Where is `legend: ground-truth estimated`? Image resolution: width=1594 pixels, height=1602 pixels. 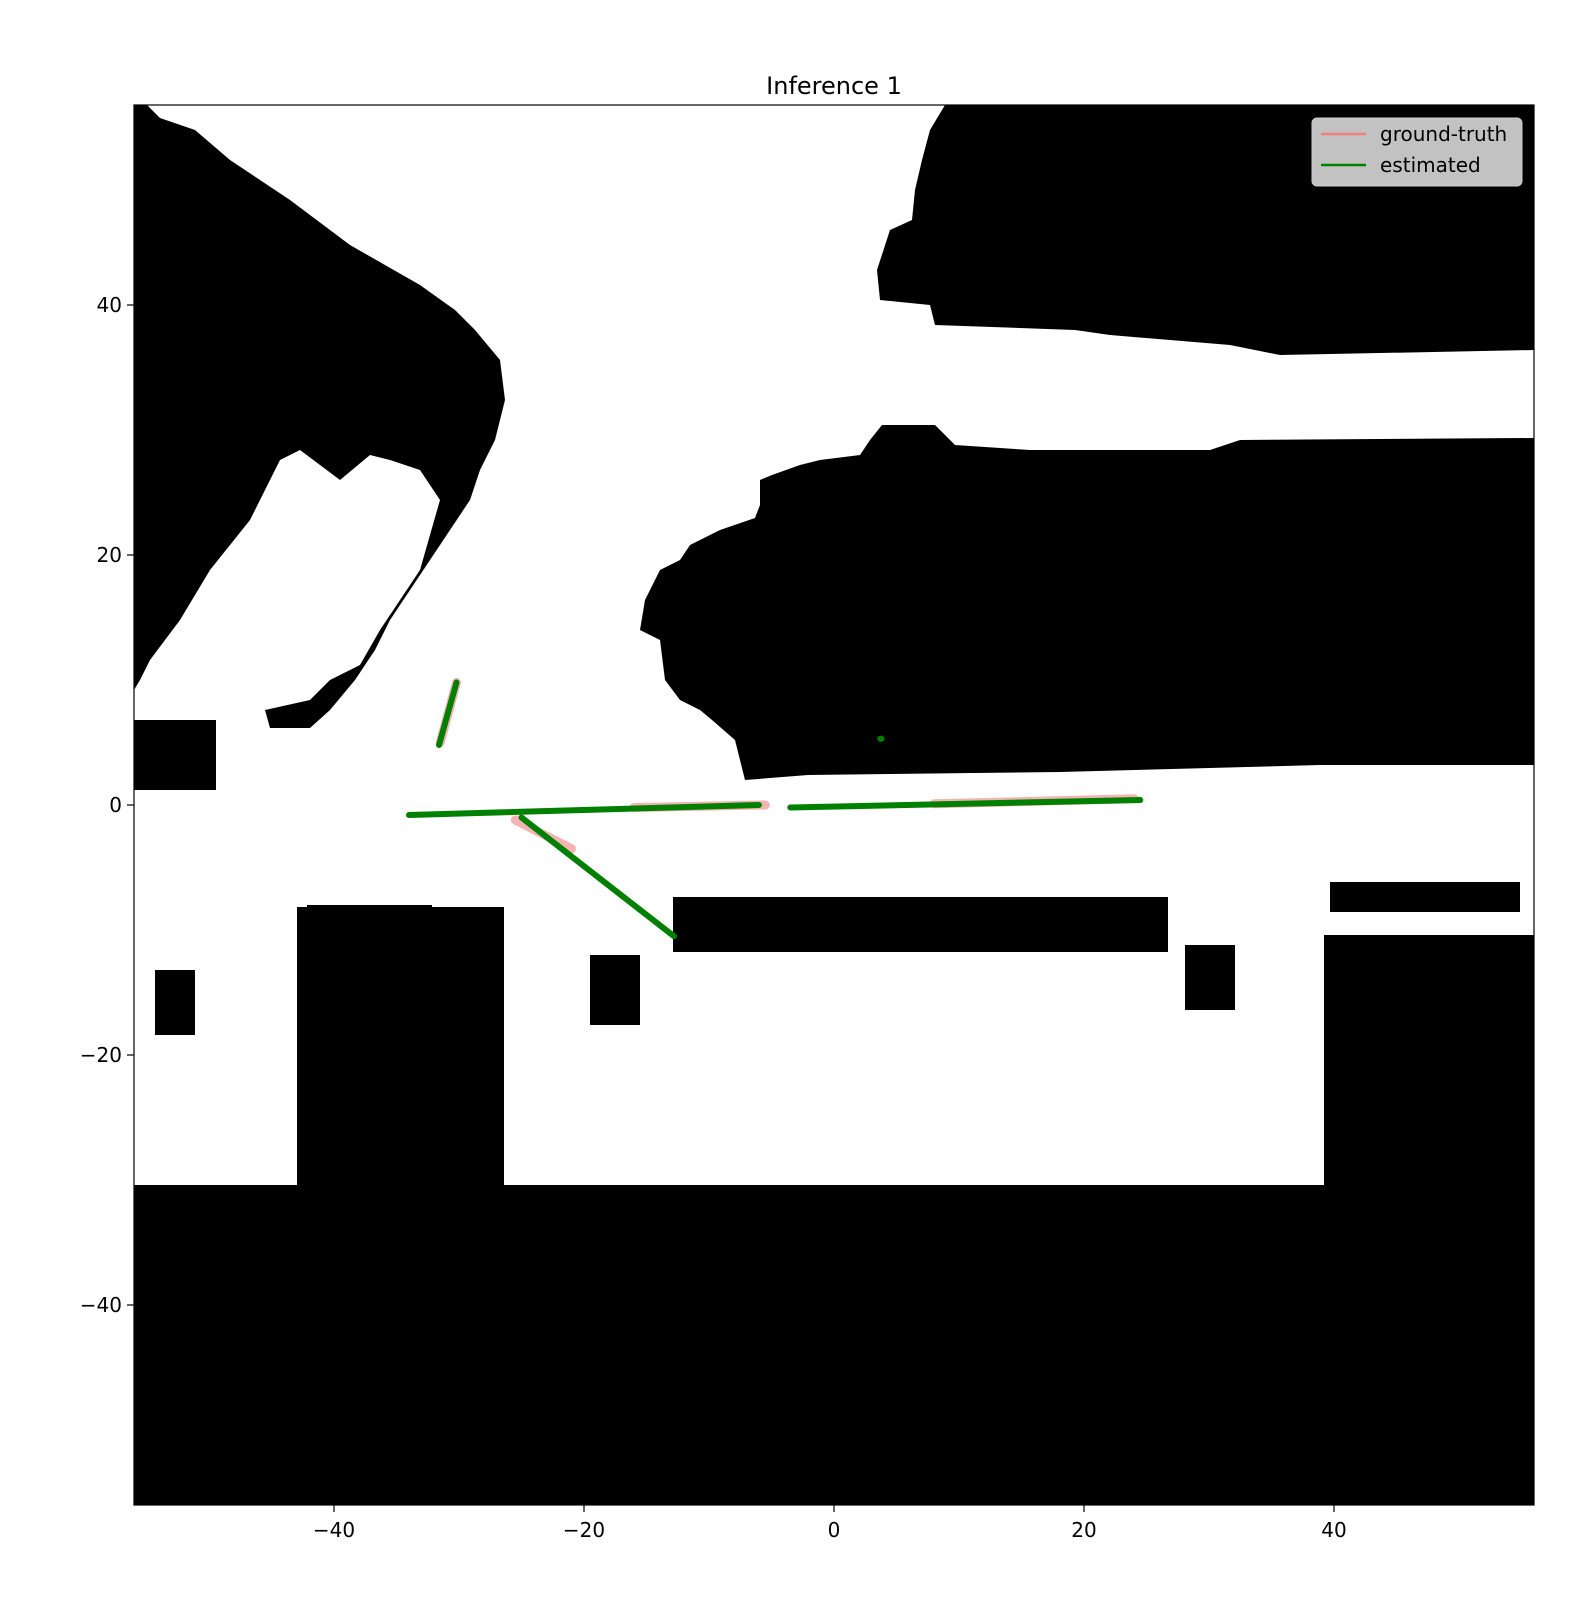 legend: ground-truth estimated is located at coordinates (1417, 152).